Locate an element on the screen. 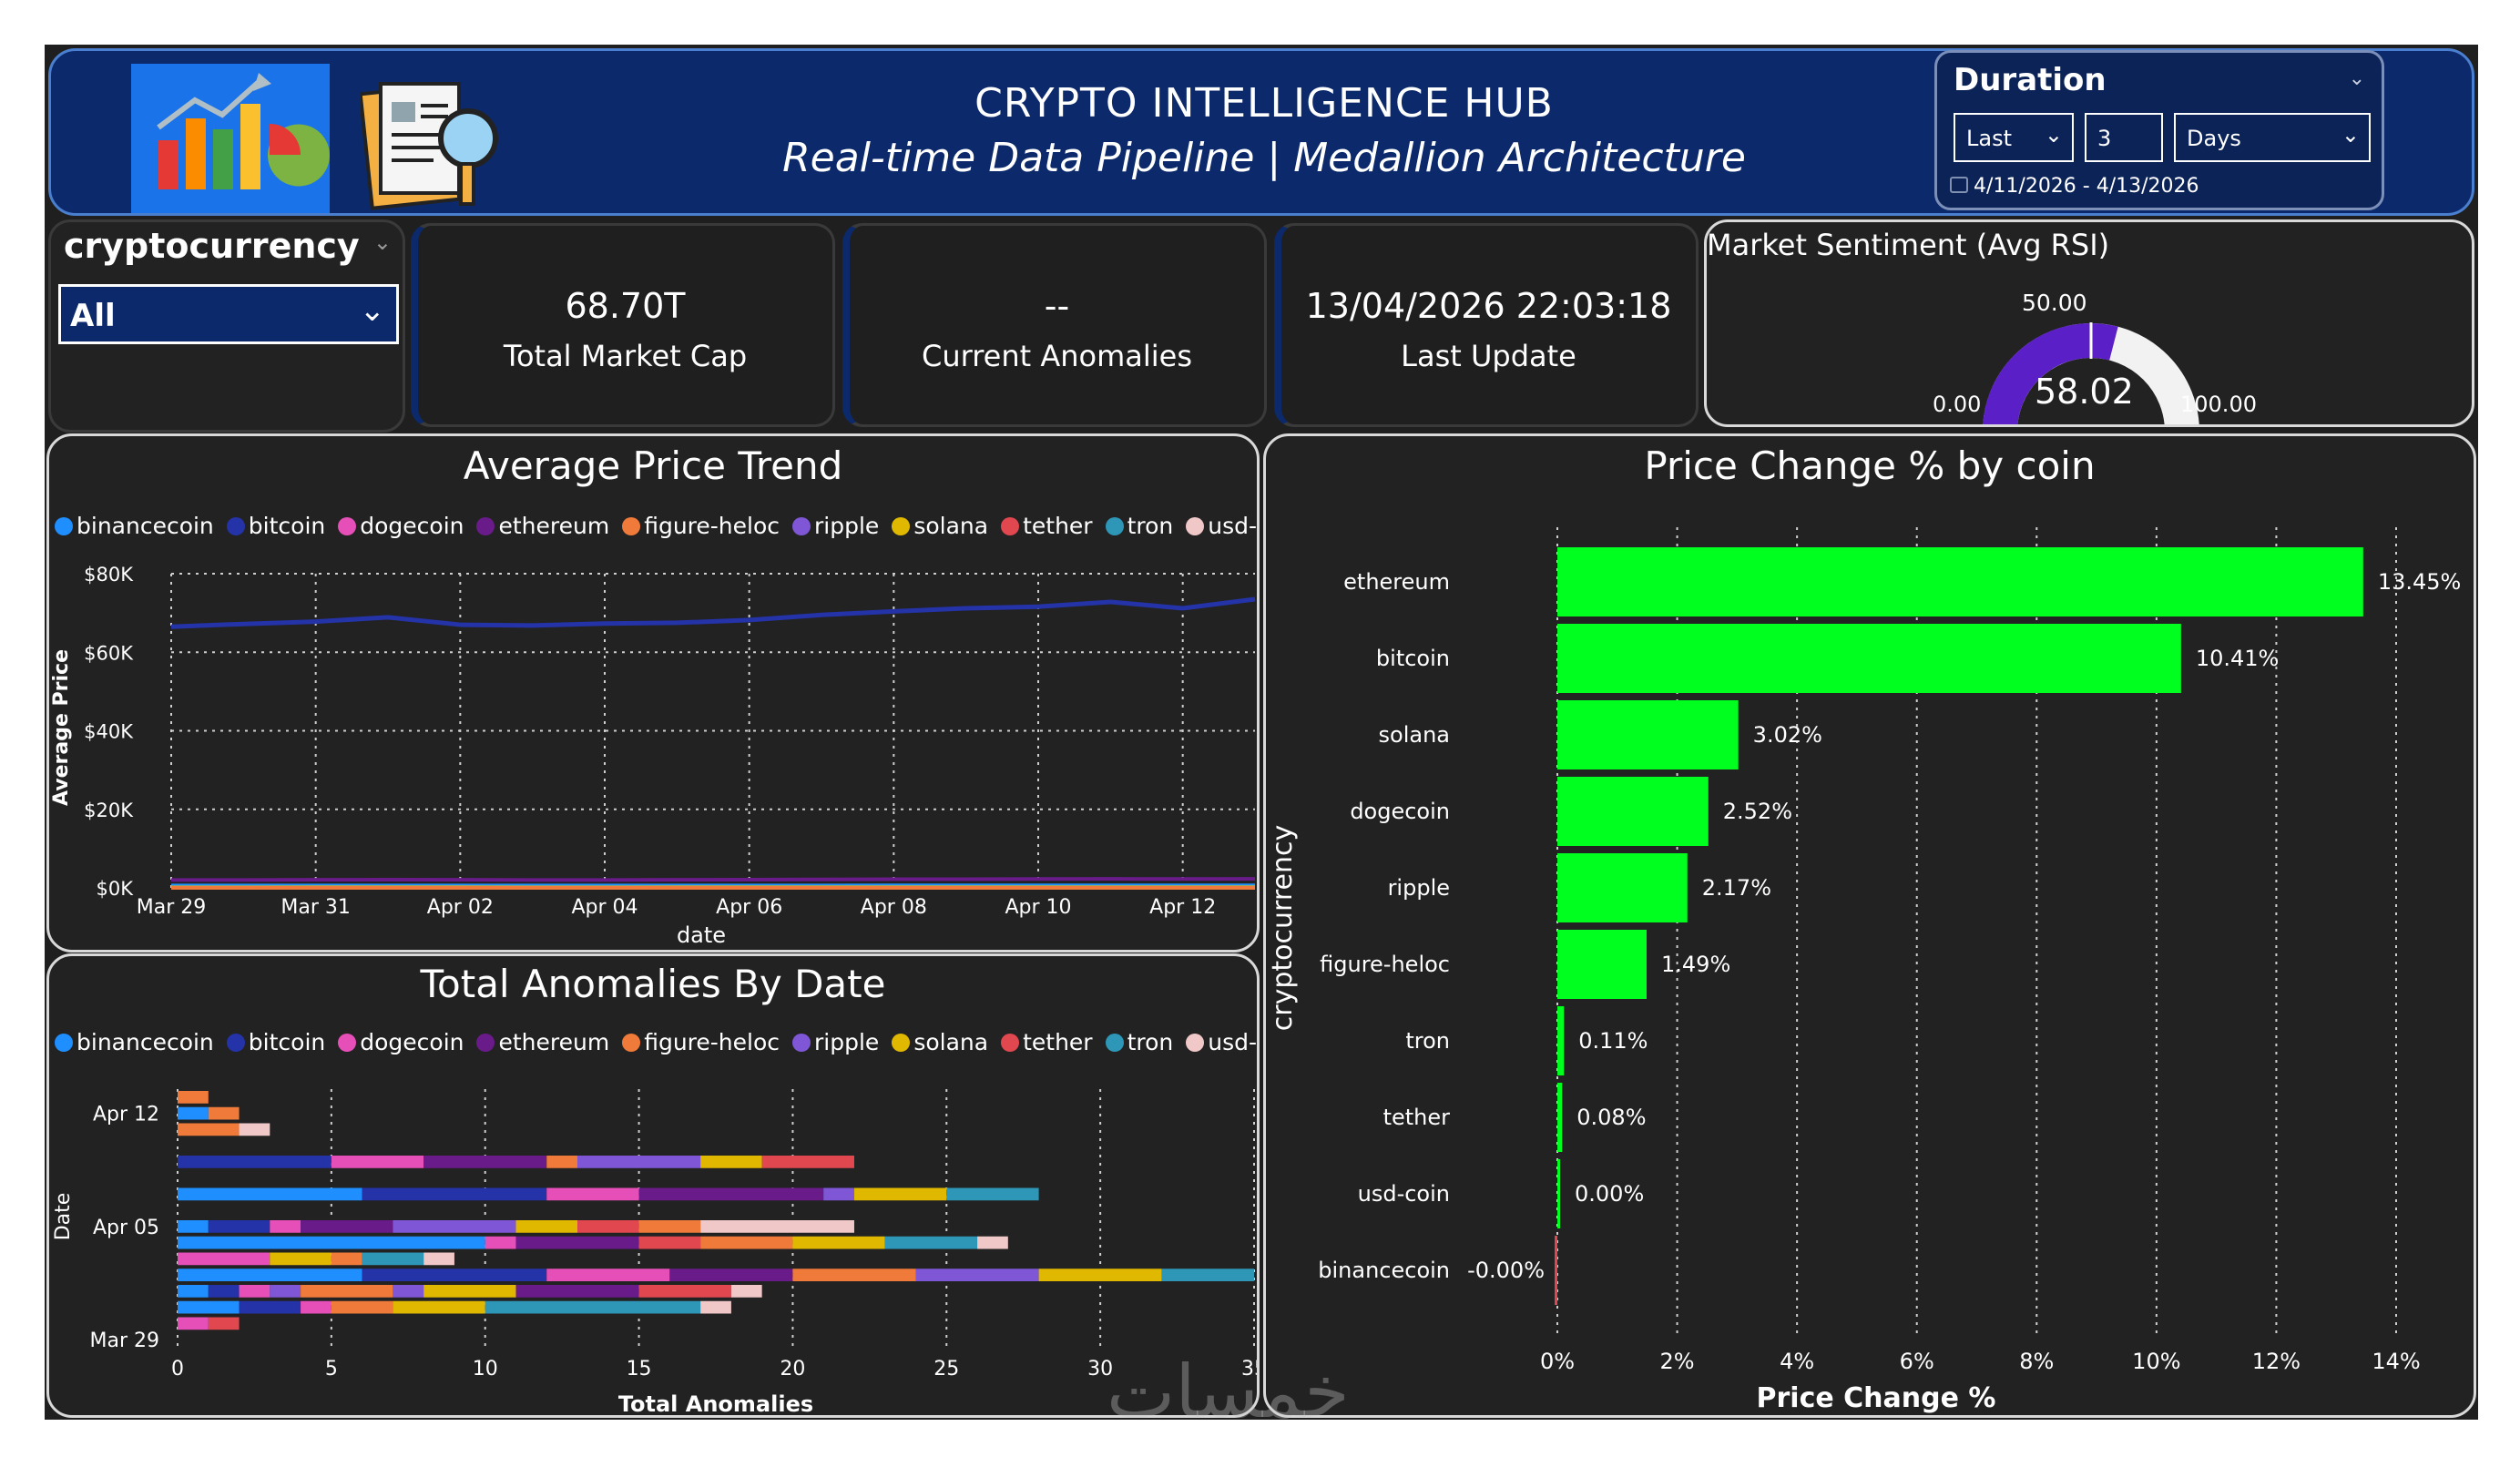 The image size is (2520, 1457). series-line-ethereum is located at coordinates (713, 880).